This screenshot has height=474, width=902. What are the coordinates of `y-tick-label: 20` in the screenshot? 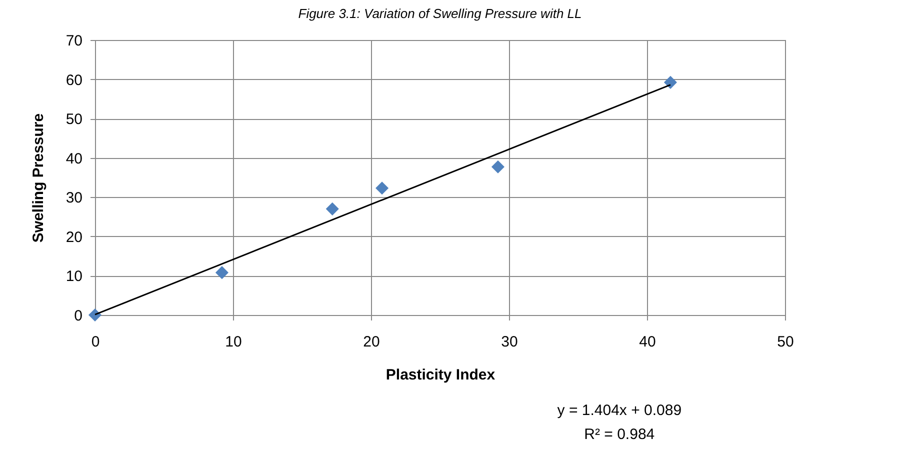 It's located at (74, 237).